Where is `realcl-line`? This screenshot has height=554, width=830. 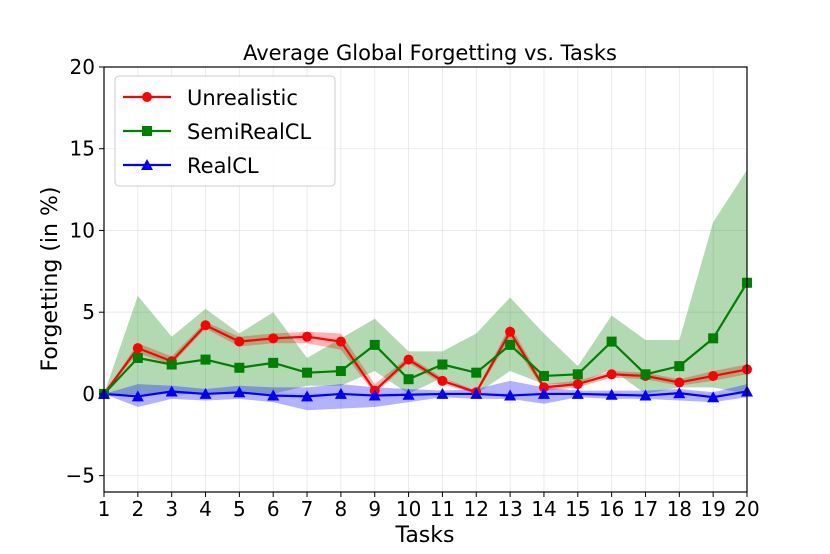
realcl-line is located at coordinates (425, 394).